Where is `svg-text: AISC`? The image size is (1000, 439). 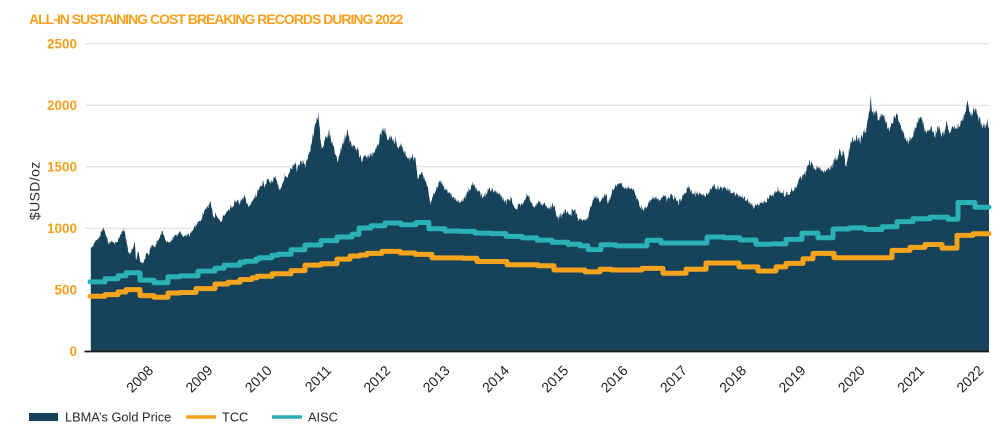 svg-text: AISC is located at coordinates (323, 417).